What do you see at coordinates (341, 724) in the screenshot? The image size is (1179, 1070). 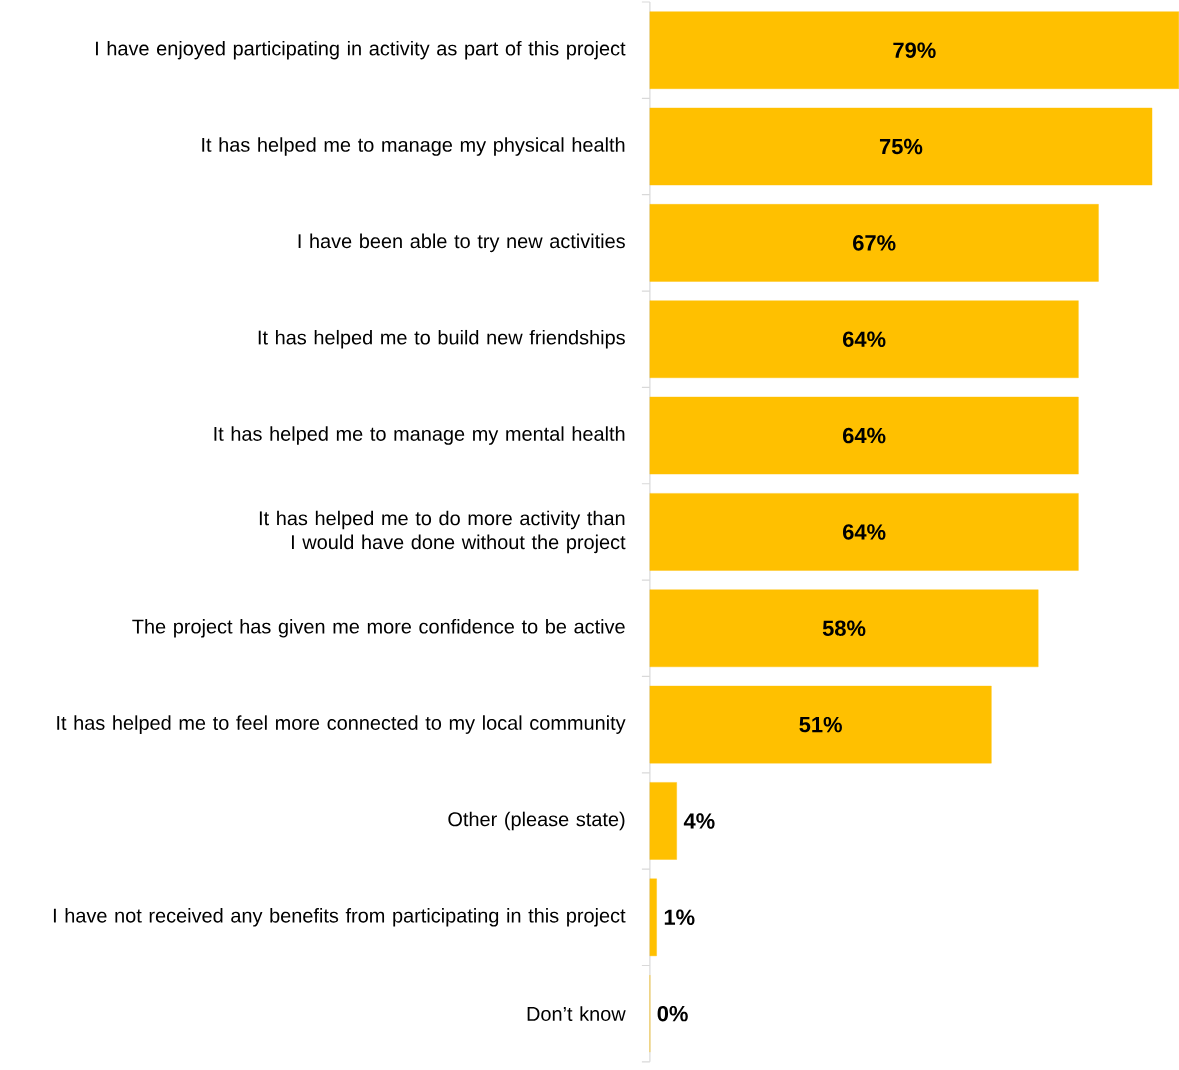 I see `y-tick-label: It has helped me to feel more connected to my local community` at bounding box center [341, 724].